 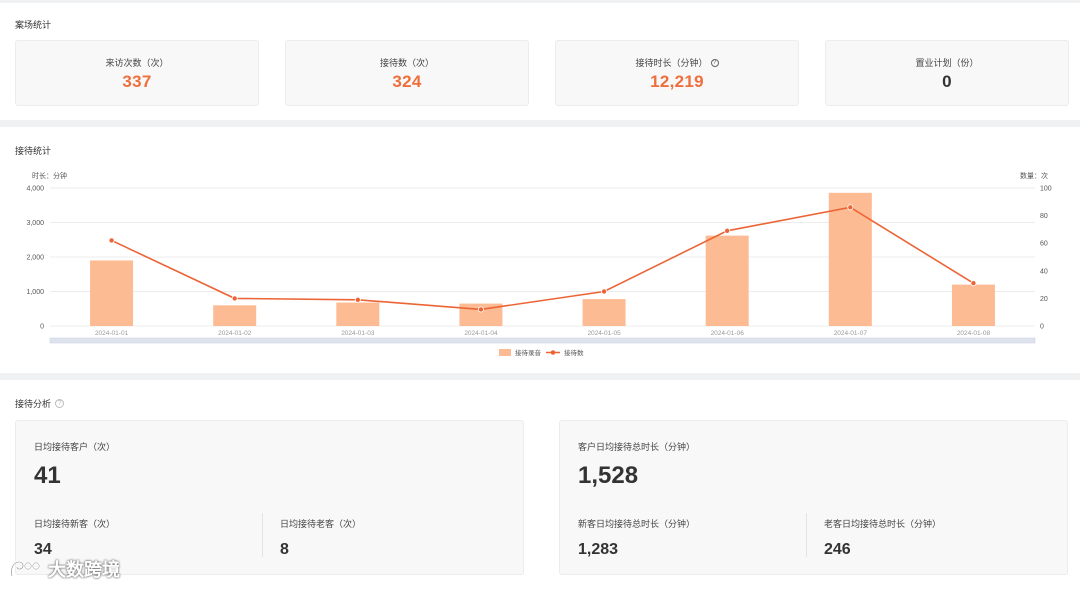 What do you see at coordinates (235, 333) in the screenshot?
I see `x-tick-label: 2024-01-02` at bounding box center [235, 333].